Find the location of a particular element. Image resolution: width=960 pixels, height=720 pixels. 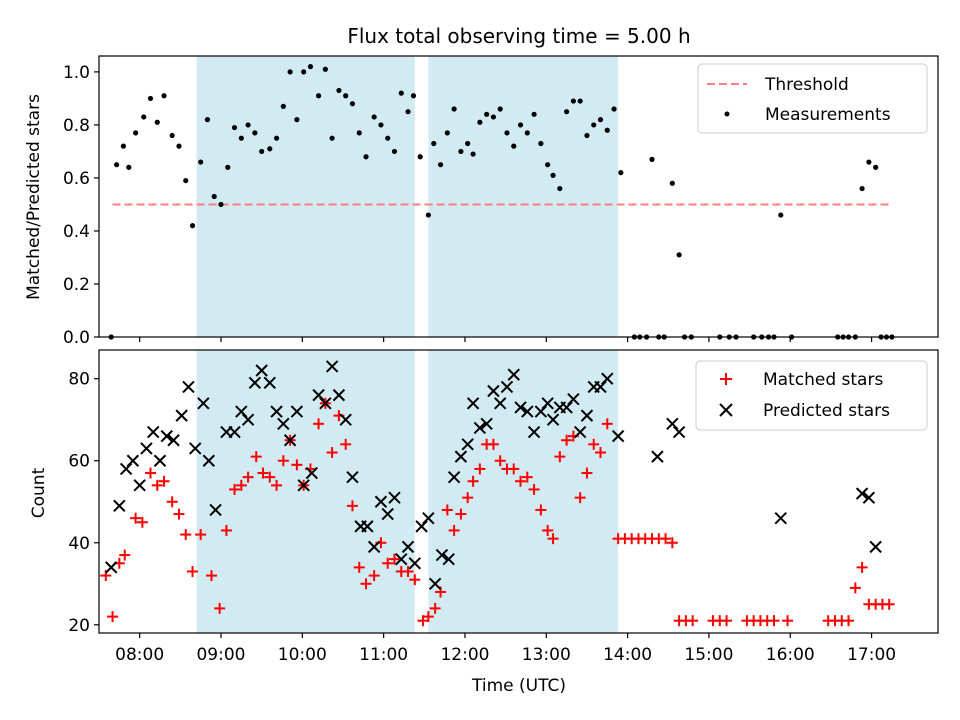

x-tick-label: 14:00 is located at coordinates (627, 655).